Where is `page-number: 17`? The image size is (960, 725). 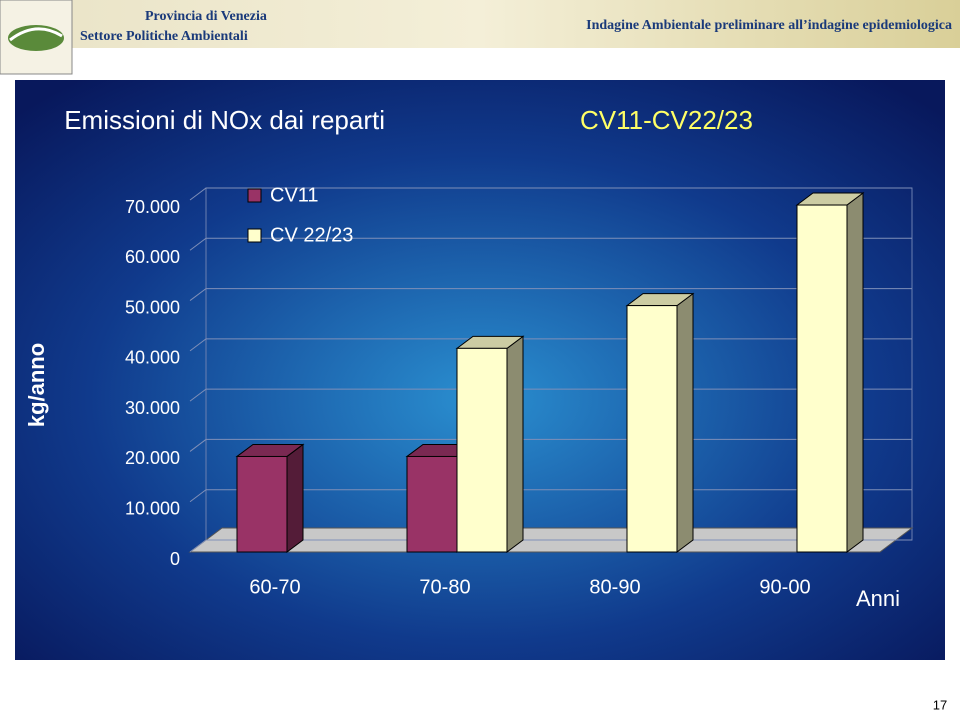
page-number: 17 is located at coordinates (940, 704).